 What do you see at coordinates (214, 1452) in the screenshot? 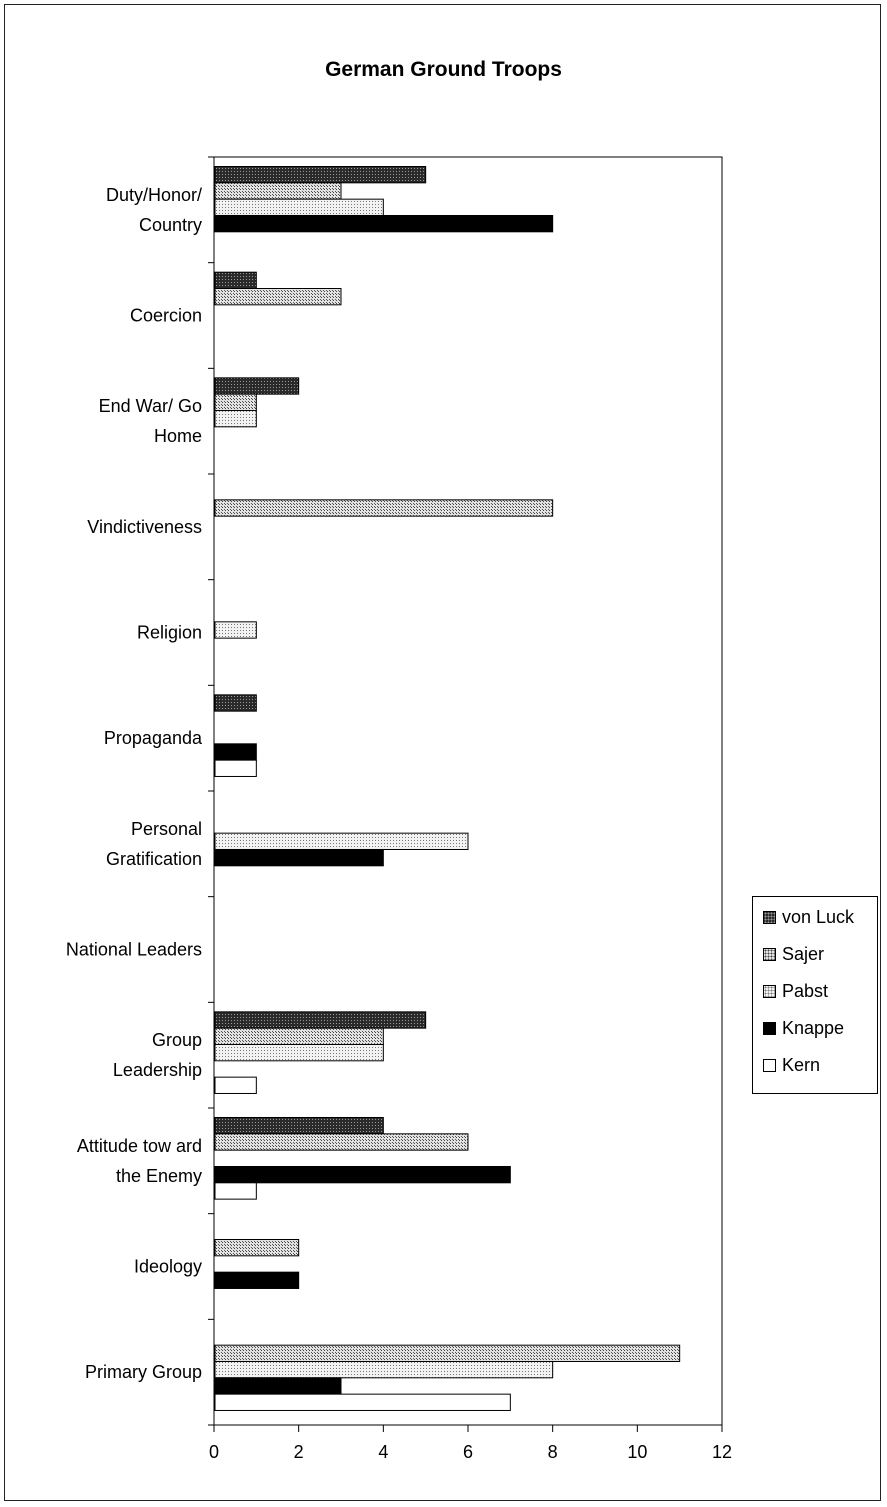
I see `x-tick-label: 0` at bounding box center [214, 1452].